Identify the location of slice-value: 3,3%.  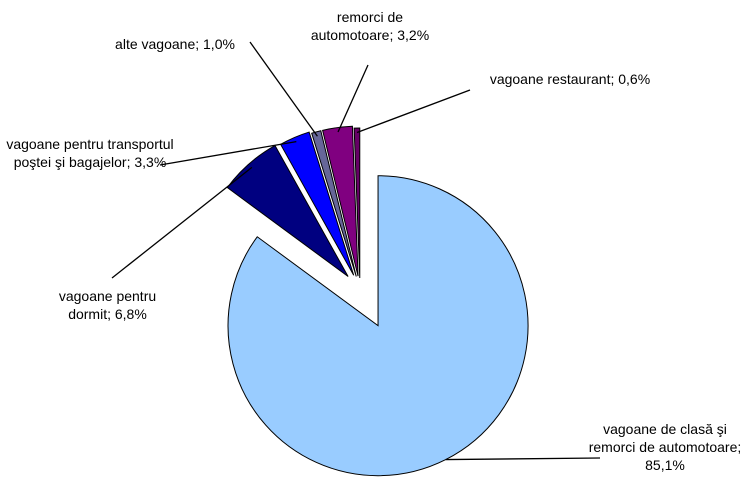
(150, 162).